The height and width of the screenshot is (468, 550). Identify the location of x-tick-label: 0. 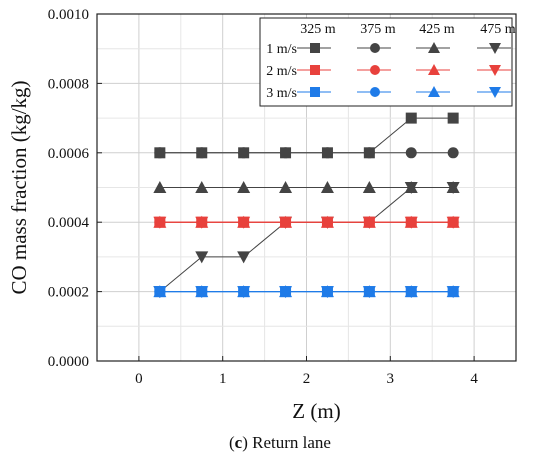
(139, 379).